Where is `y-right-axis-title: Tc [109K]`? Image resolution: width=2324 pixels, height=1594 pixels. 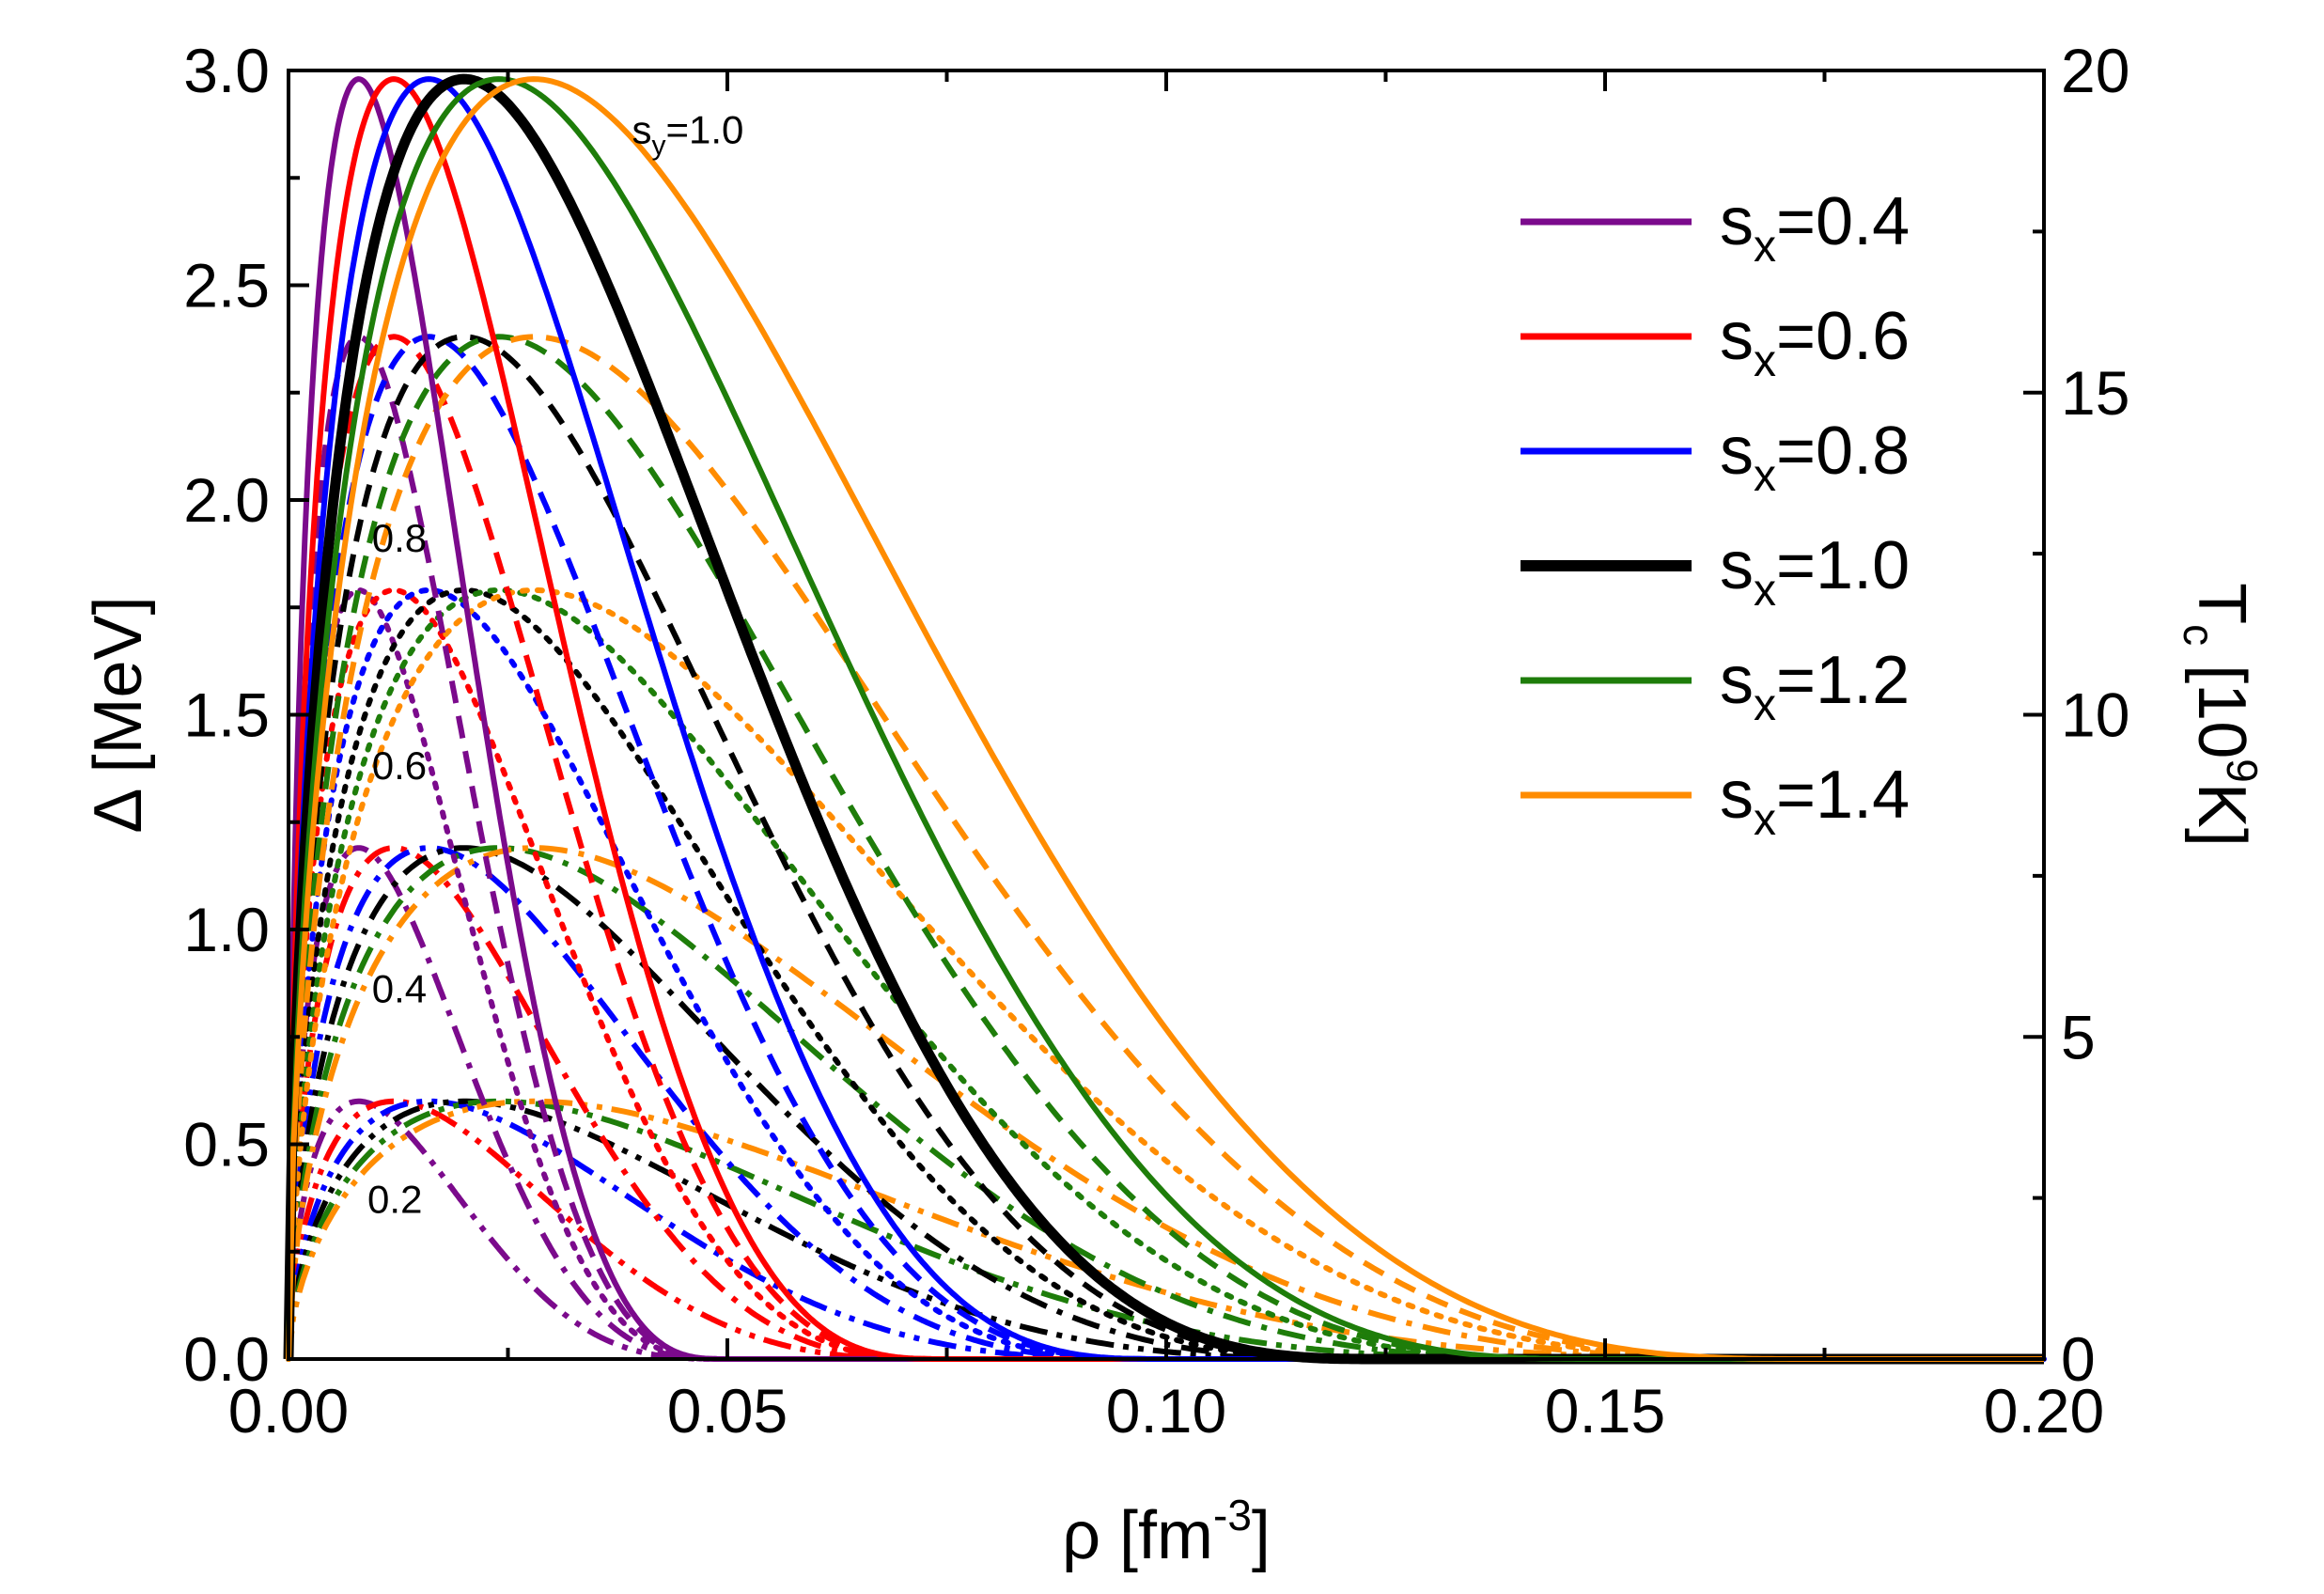
y-right-axis-title: Tc [109K] is located at coordinates (2221, 715).